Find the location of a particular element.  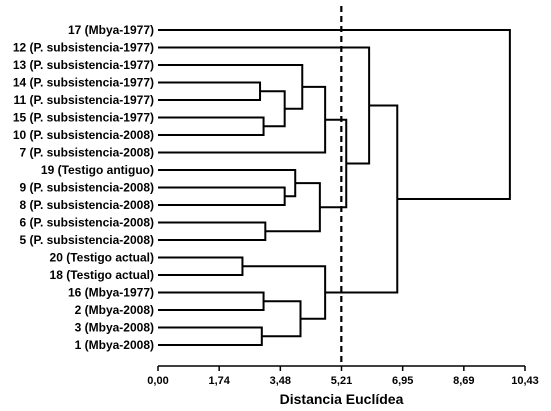

leaf-label: 15 (P. subsistencia-1977) is located at coordinates (83, 118).